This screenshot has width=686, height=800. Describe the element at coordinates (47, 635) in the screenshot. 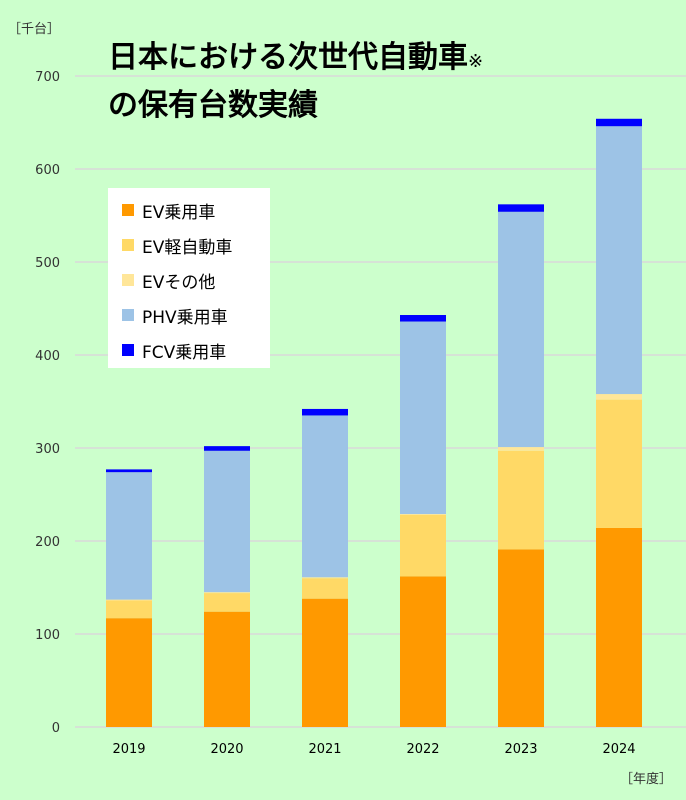

I see `y-tick-label: 100` at that location.